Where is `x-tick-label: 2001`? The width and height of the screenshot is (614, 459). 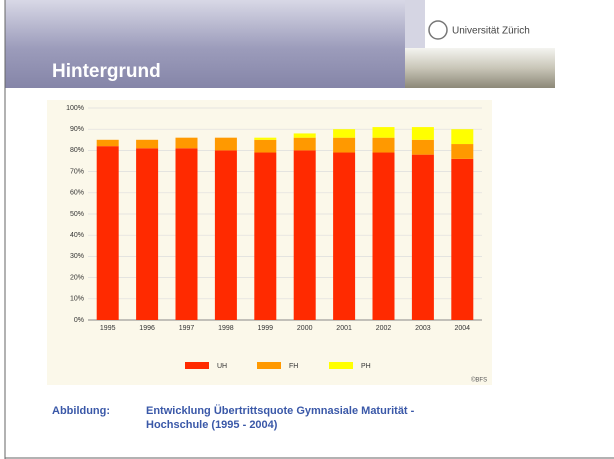 x-tick-label: 2001 is located at coordinates (344, 328).